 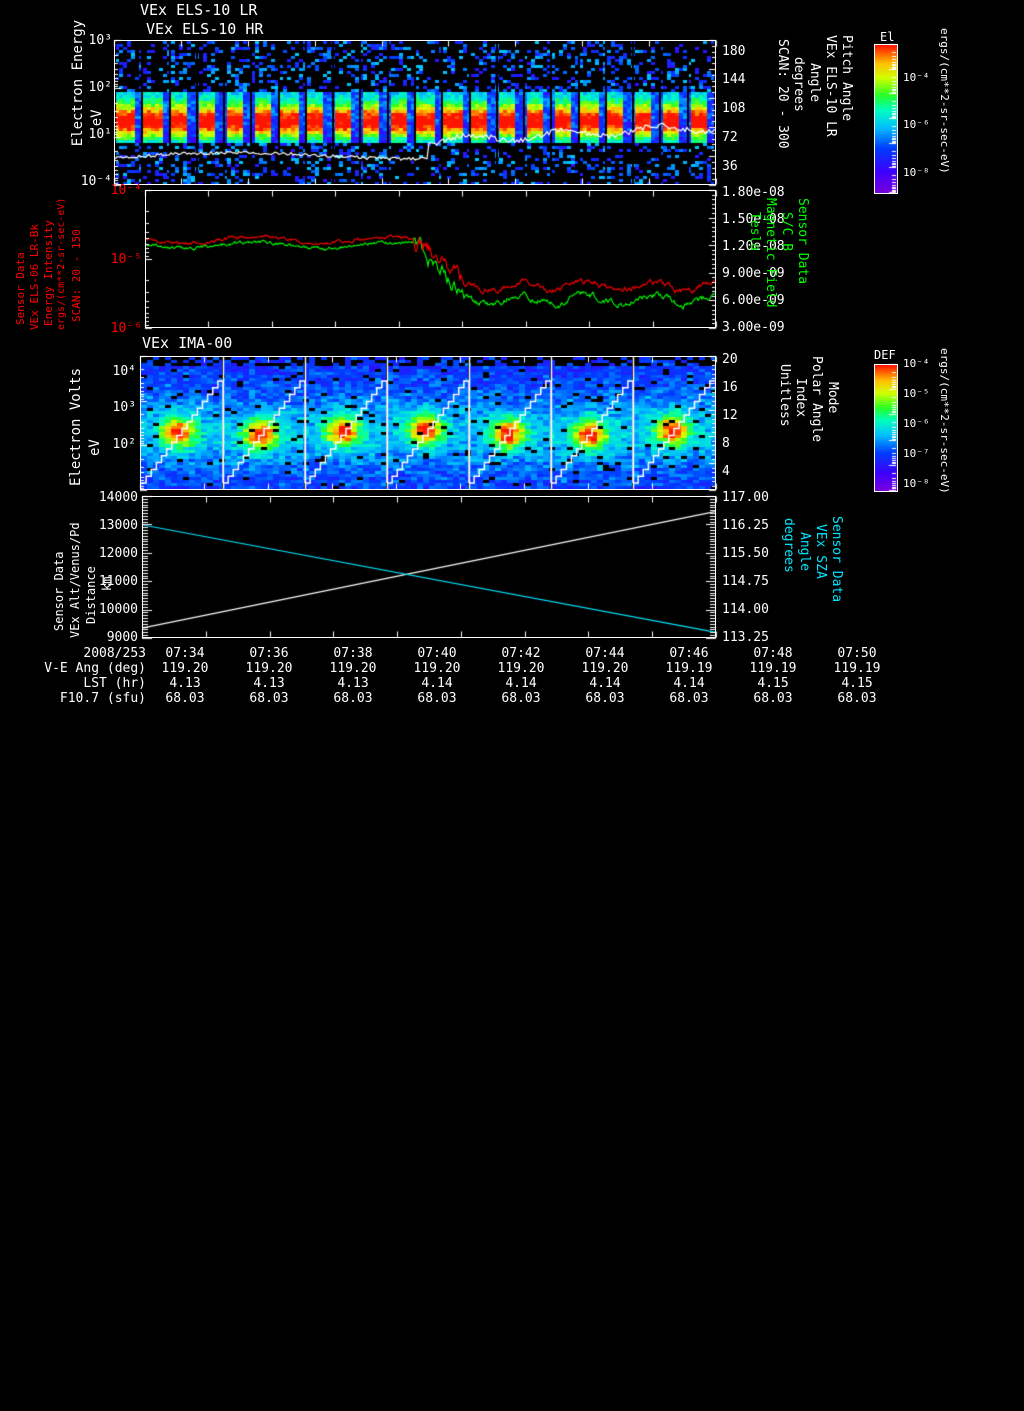 I want to click on bt-f107-0: 68.03, so click(x=185, y=698).